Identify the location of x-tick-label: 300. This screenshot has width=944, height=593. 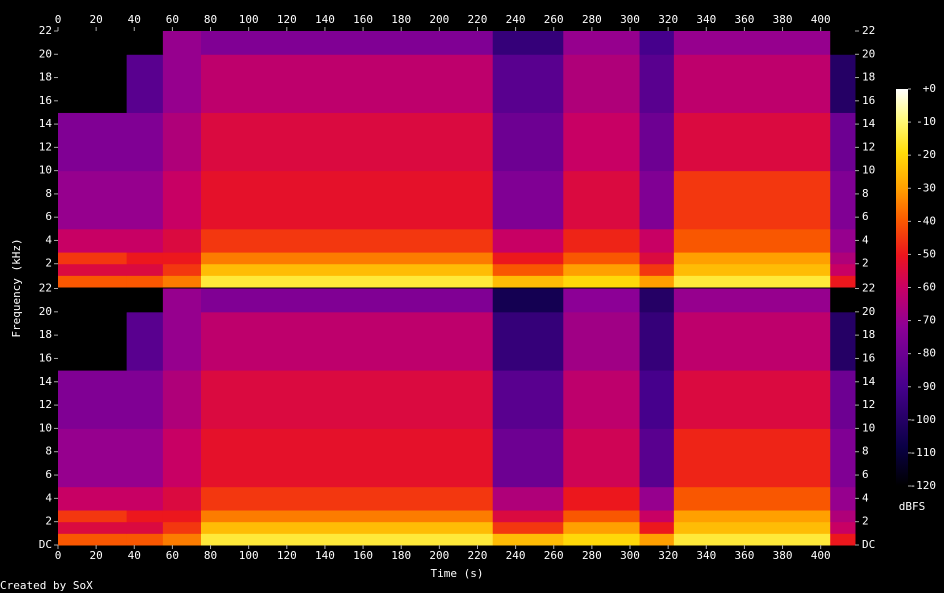
(630, 19).